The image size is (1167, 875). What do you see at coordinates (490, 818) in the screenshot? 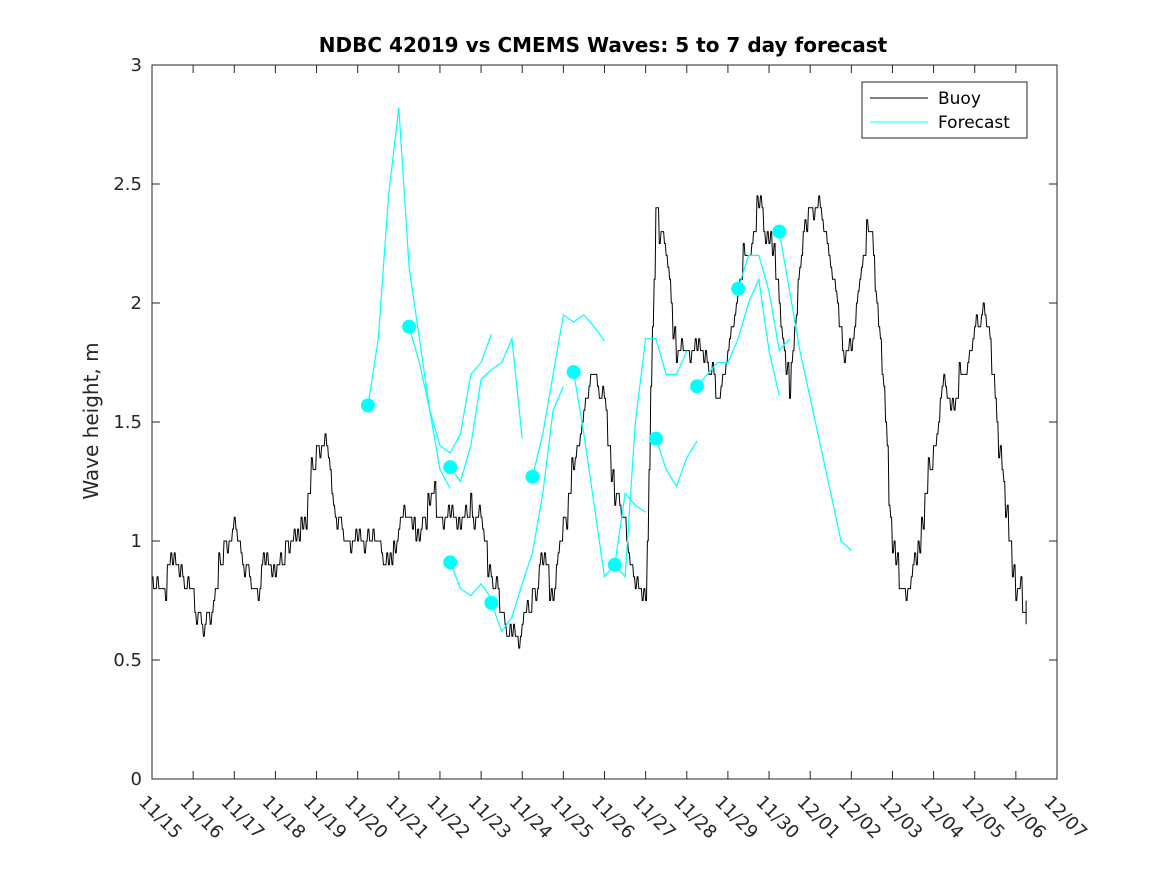
I see `x-tick-label: 11/23` at bounding box center [490, 818].